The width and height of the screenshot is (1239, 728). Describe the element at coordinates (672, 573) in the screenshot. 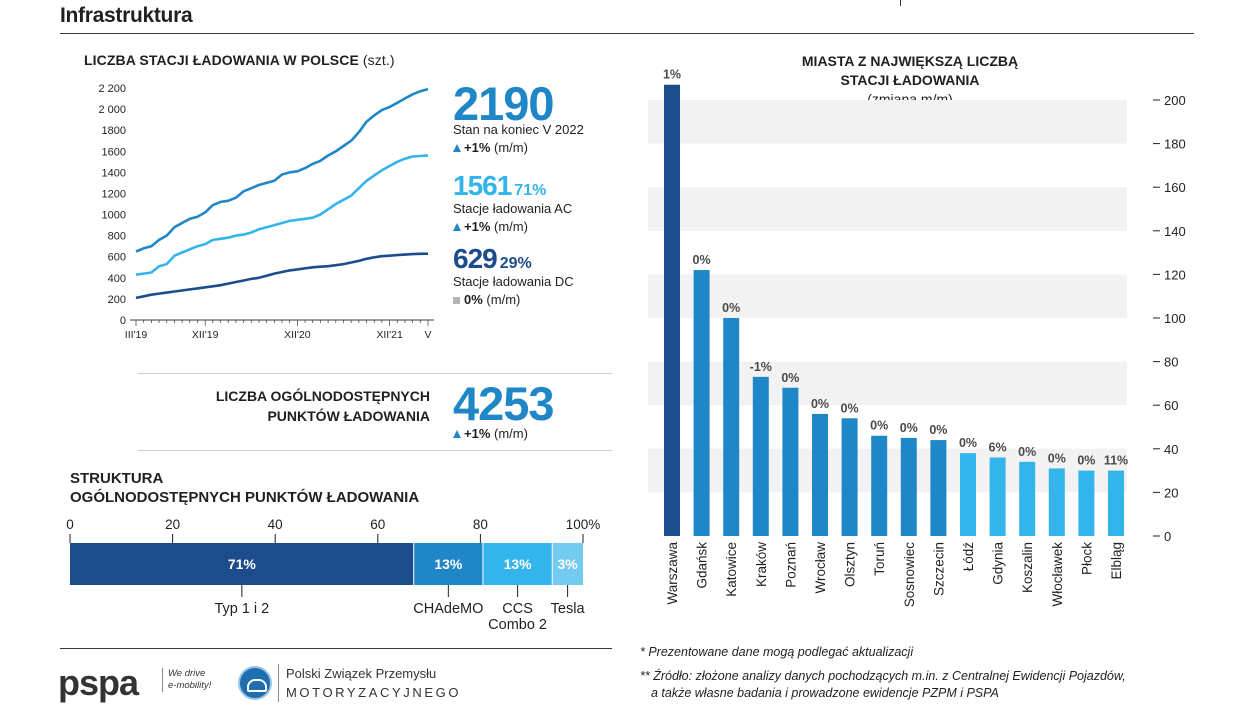

I see `category-label: Warszawa` at that location.